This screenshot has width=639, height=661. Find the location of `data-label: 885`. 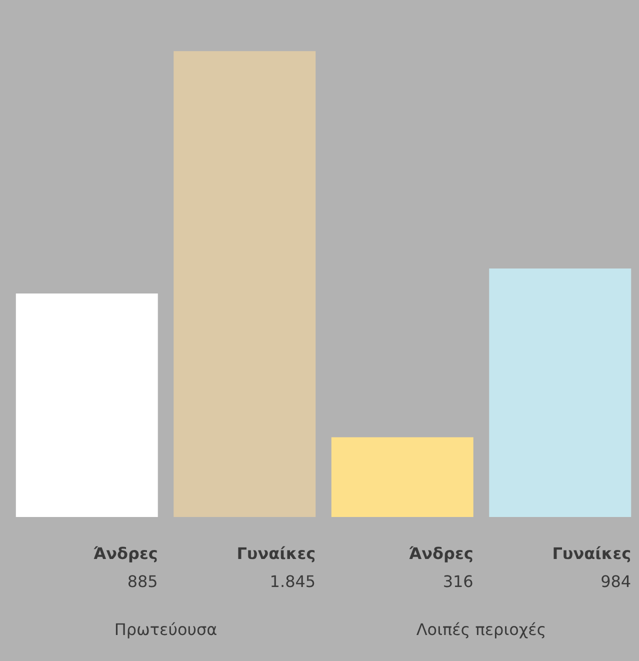

data-label: 885 is located at coordinates (142, 581).